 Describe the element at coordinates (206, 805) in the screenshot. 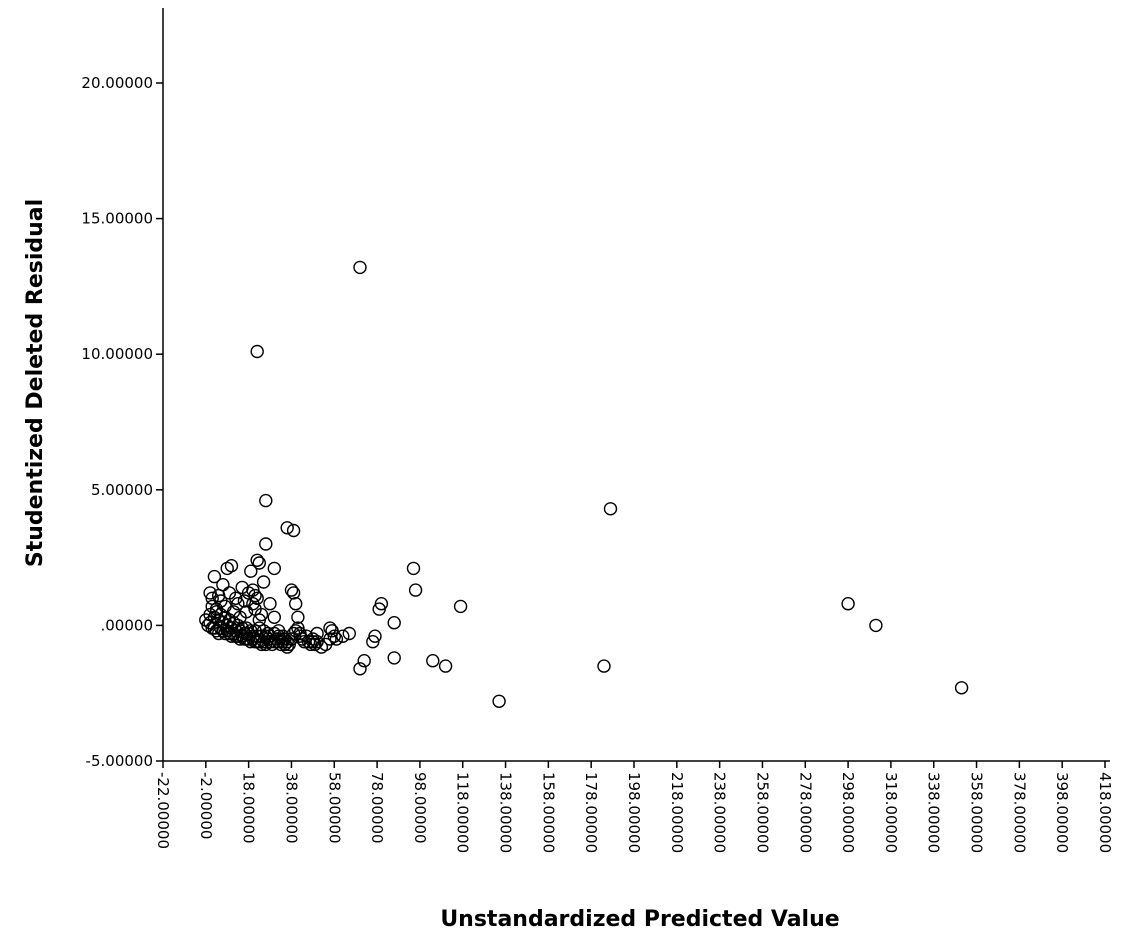

I see `x-tick-label: -2.00000` at that location.